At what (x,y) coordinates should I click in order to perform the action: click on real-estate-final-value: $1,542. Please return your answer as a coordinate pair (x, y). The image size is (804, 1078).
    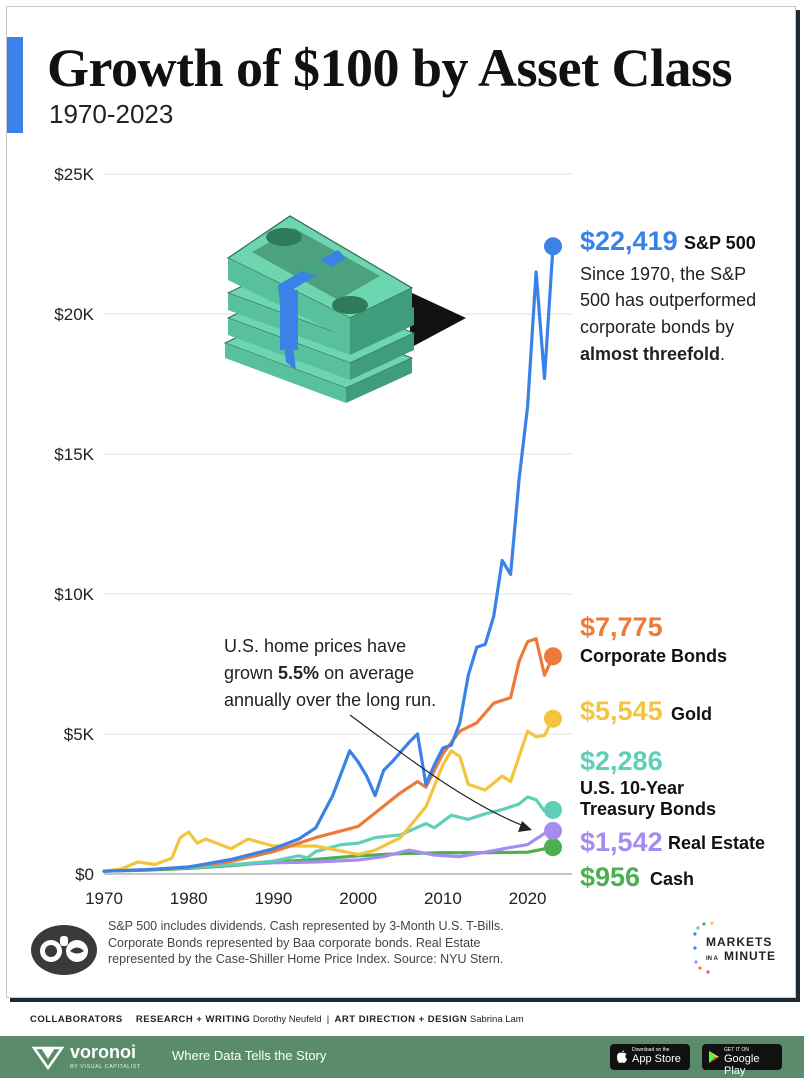
    Looking at the image, I should click on (621, 842).